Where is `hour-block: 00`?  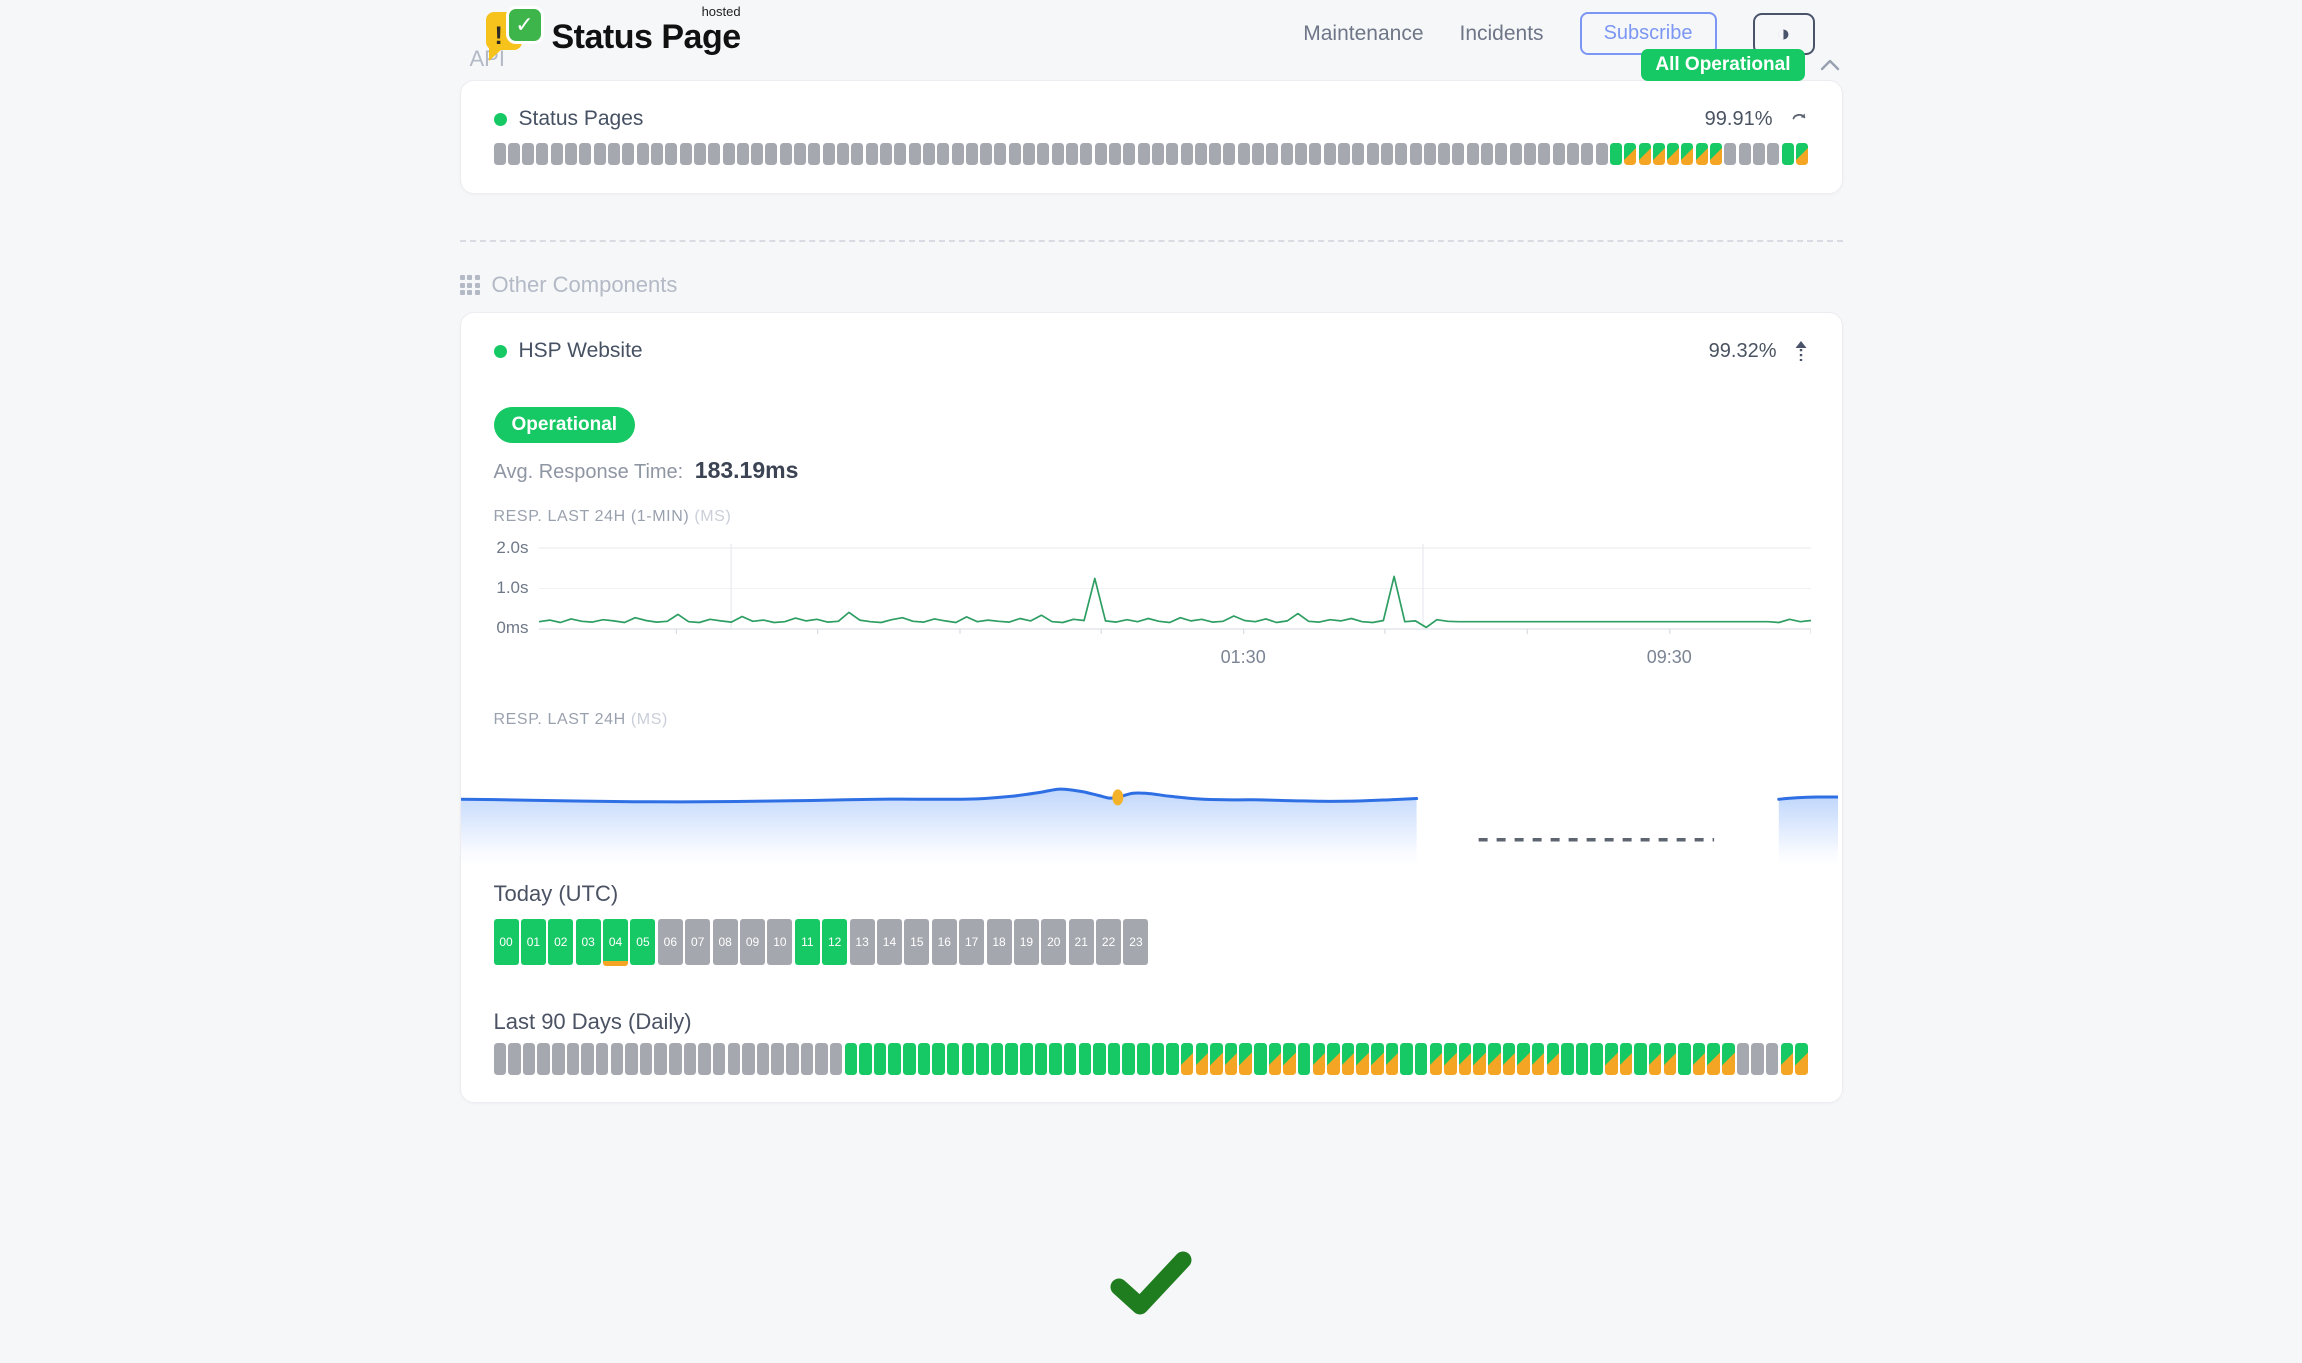 hour-block: 00 is located at coordinates (506, 942).